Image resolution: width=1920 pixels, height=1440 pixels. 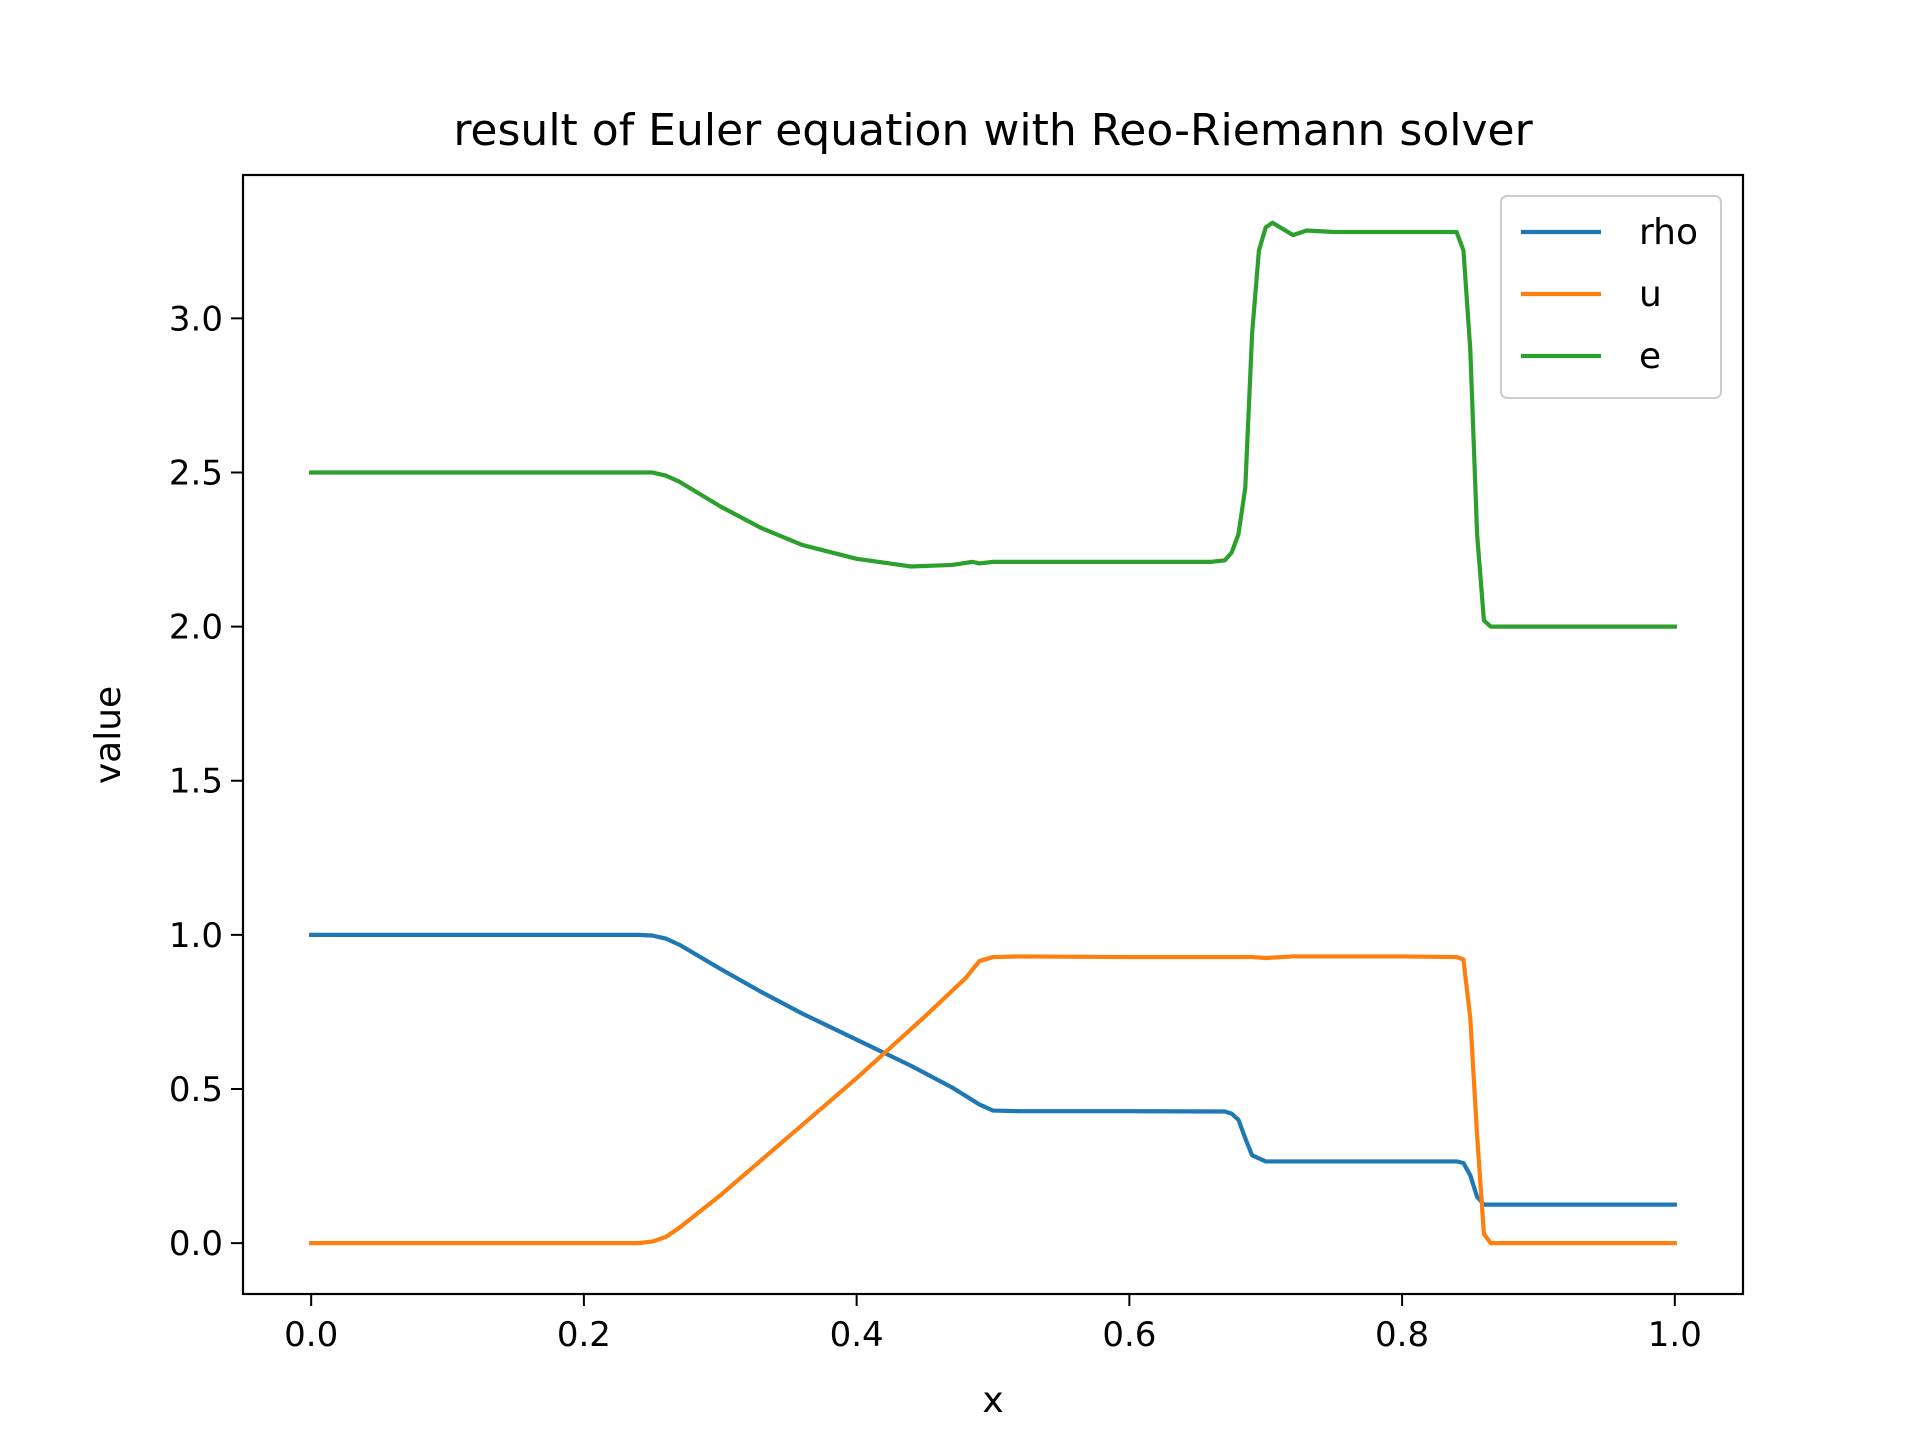 What do you see at coordinates (196, 319) in the screenshot?
I see `y-tick-label: 3.0` at bounding box center [196, 319].